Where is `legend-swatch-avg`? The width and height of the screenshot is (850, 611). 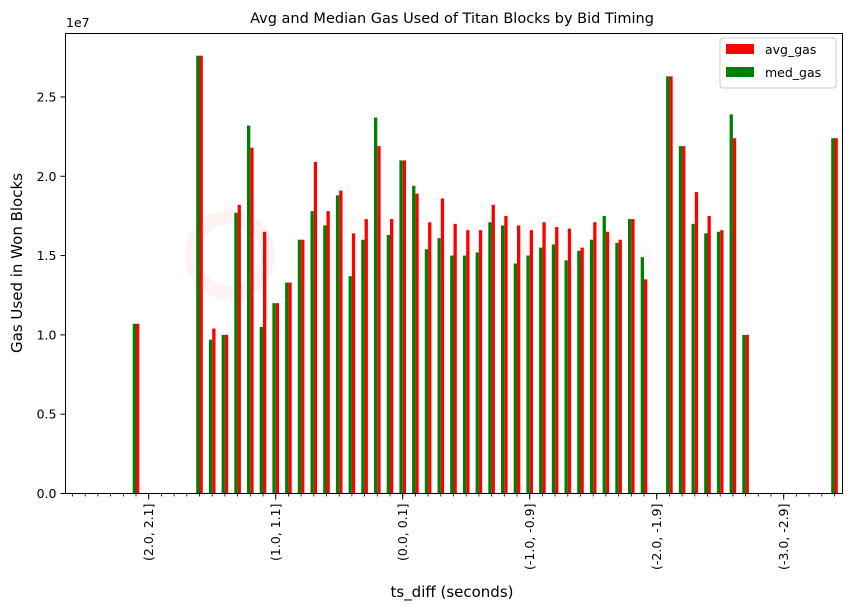
legend-swatch-avg is located at coordinates (740, 49).